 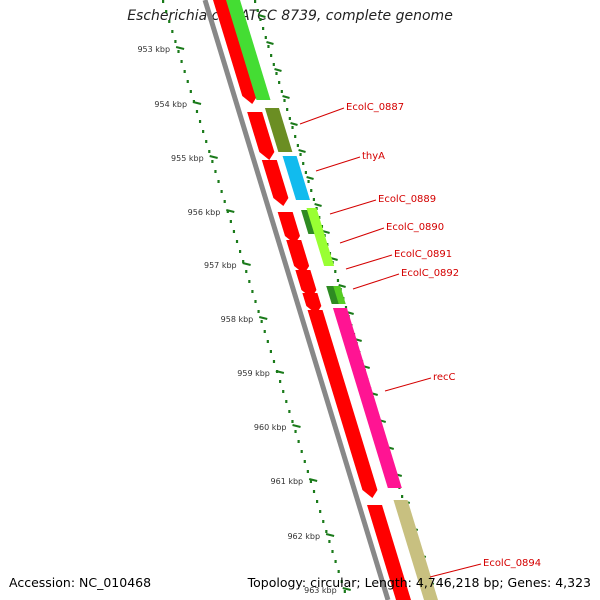 I want to click on gene-label: EcolC_0892, so click(x=430, y=273).